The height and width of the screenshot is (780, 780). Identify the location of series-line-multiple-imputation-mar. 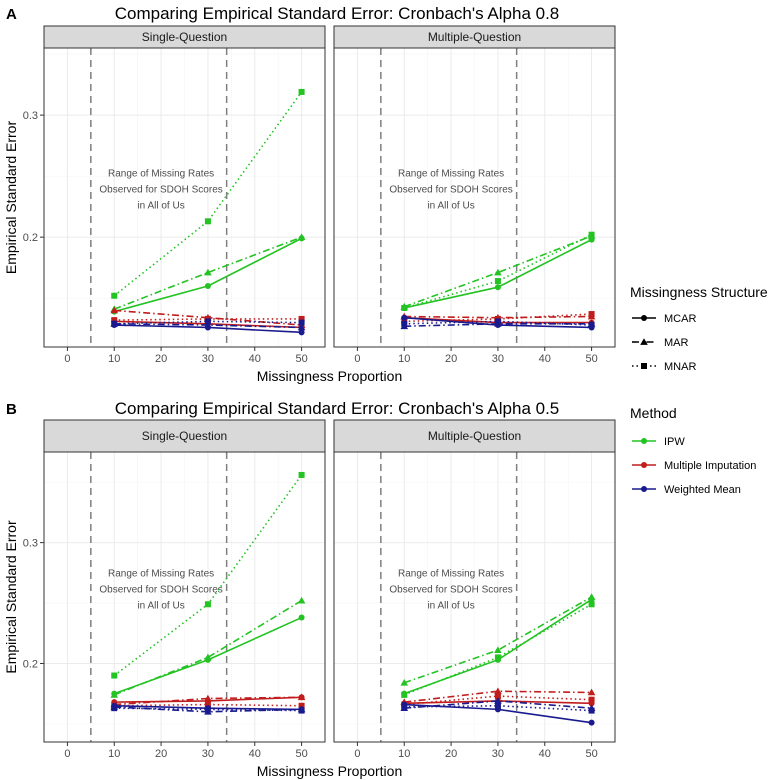
(498, 696).